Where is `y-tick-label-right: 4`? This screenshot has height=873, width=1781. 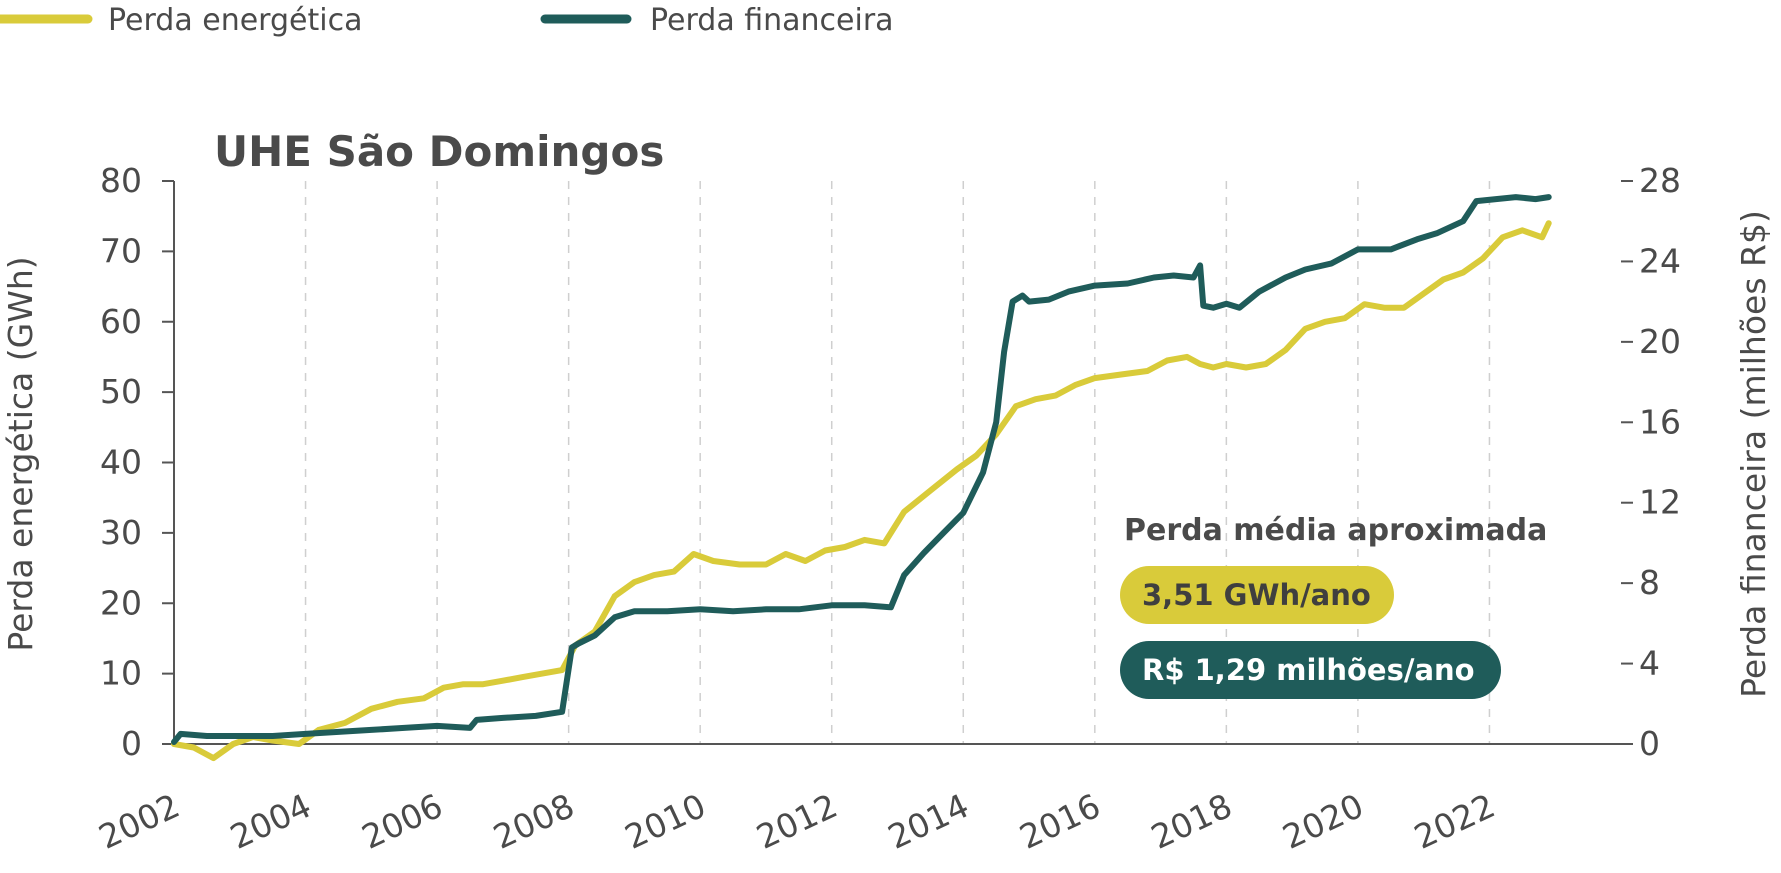
y-tick-label-right: 4 is located at coordinates (1649, 663).